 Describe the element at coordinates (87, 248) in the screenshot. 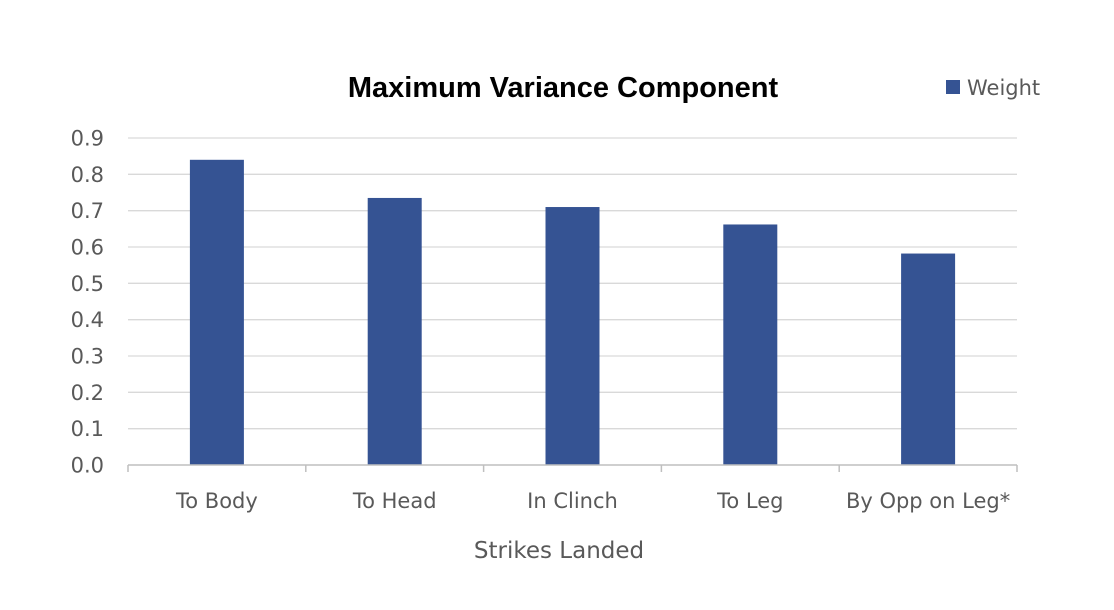

I see `y-tick-label: 0.6` at that location.